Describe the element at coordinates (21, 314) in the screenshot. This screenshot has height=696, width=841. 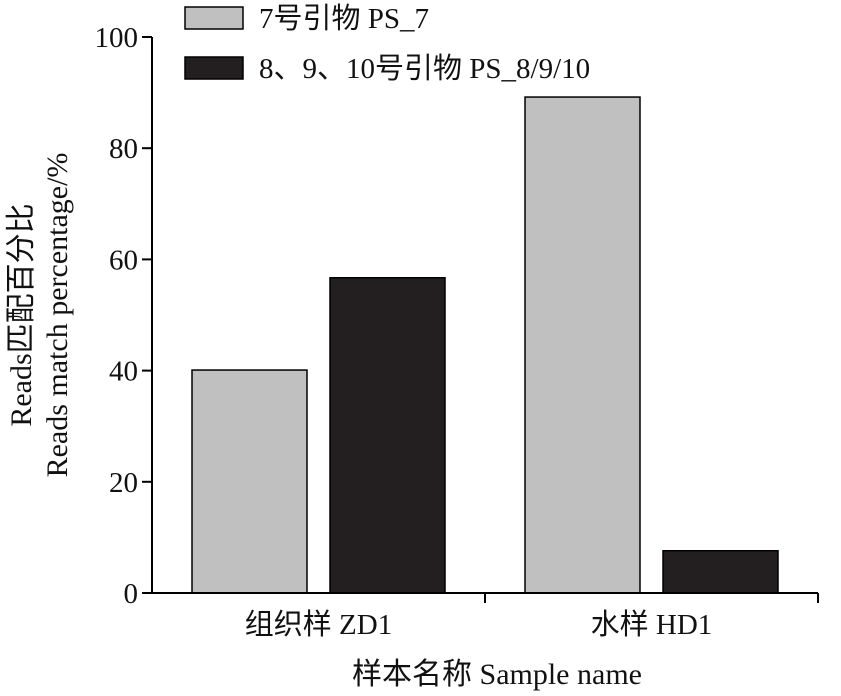
I see `y-axis-title-line-1: Reads匹配百分比` at that location.